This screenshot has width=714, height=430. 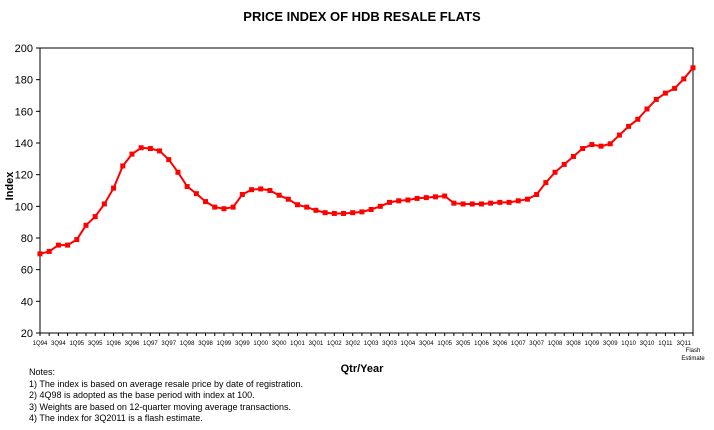 I want to click on x-tick-label: 1Q97, so click(x=150, y=344).